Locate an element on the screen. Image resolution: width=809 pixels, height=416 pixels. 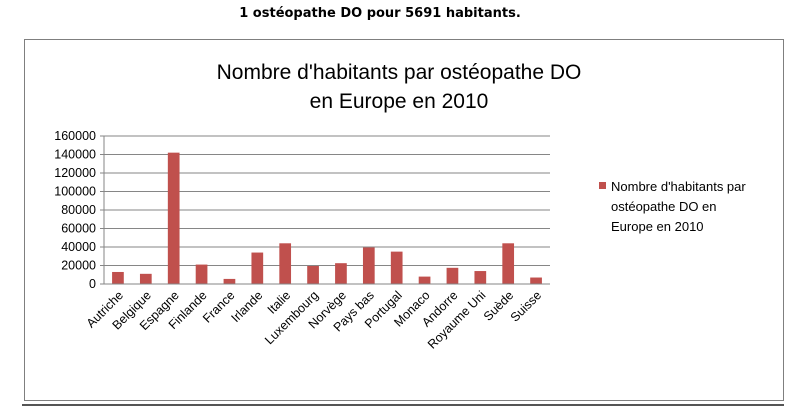
legend-label-line-3: Europe en 2010 is located at coordinates (657, 226).